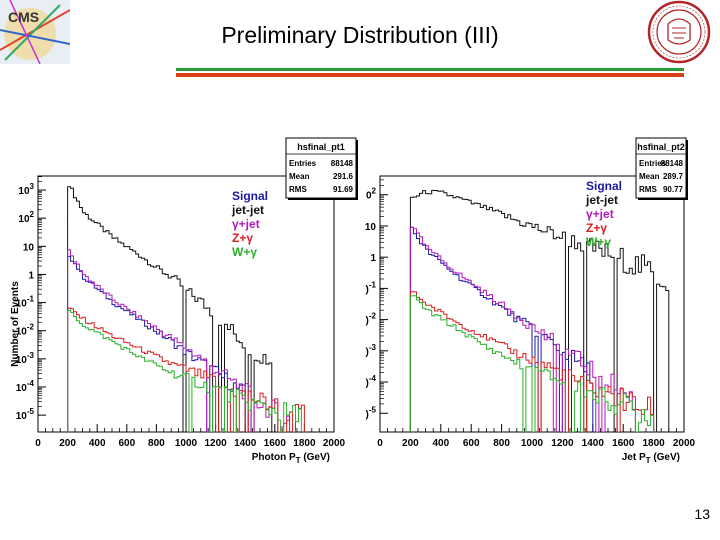 This screenshot has height=540, width=720. Describe the element at coordinates (430, 75) in the screenshot. I see `title-rule-red` at that location.